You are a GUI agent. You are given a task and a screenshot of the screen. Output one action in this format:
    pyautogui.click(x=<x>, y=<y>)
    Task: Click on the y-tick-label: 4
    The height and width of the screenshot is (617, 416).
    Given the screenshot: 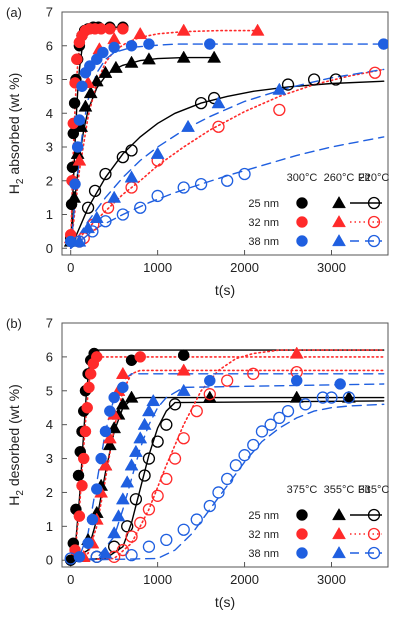 What is the action you would take?
    pyautogui.click(x=49, y=424)
    